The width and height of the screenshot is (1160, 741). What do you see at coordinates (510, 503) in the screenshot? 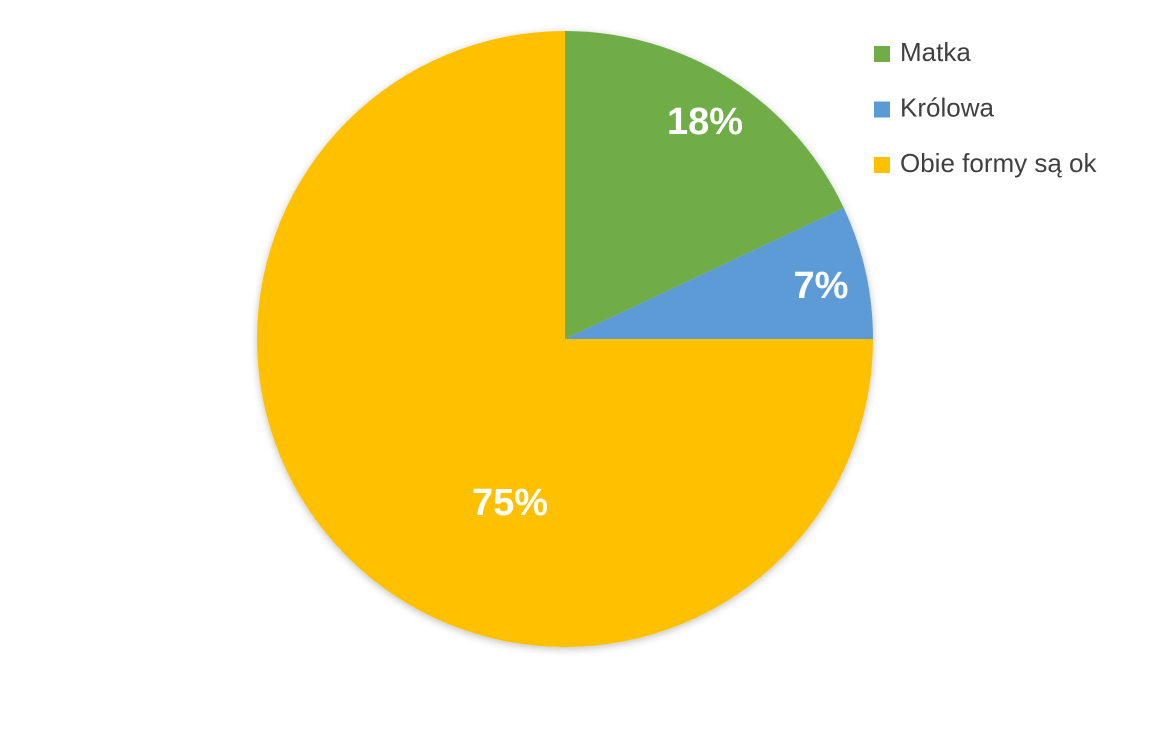
I see `data-label: 75%` at bounding box center [510, 503].